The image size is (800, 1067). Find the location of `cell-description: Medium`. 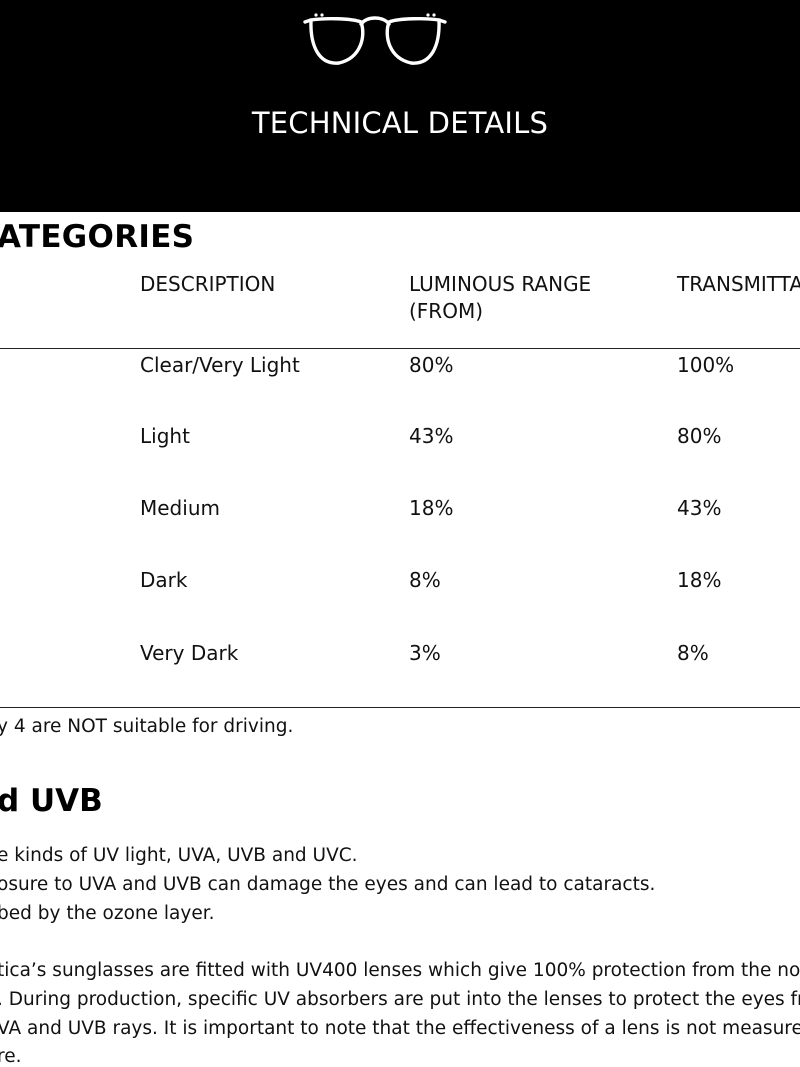

cell-description: Medium is located at coordinates (180, 508).